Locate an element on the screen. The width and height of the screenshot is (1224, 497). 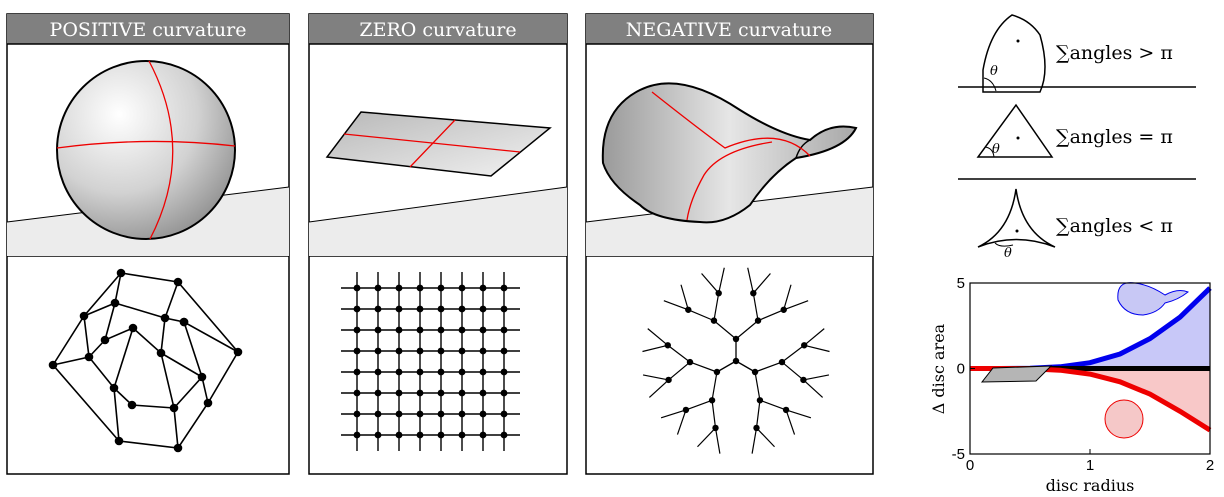
square-lattice-graph is located at coordinates (430, 361).